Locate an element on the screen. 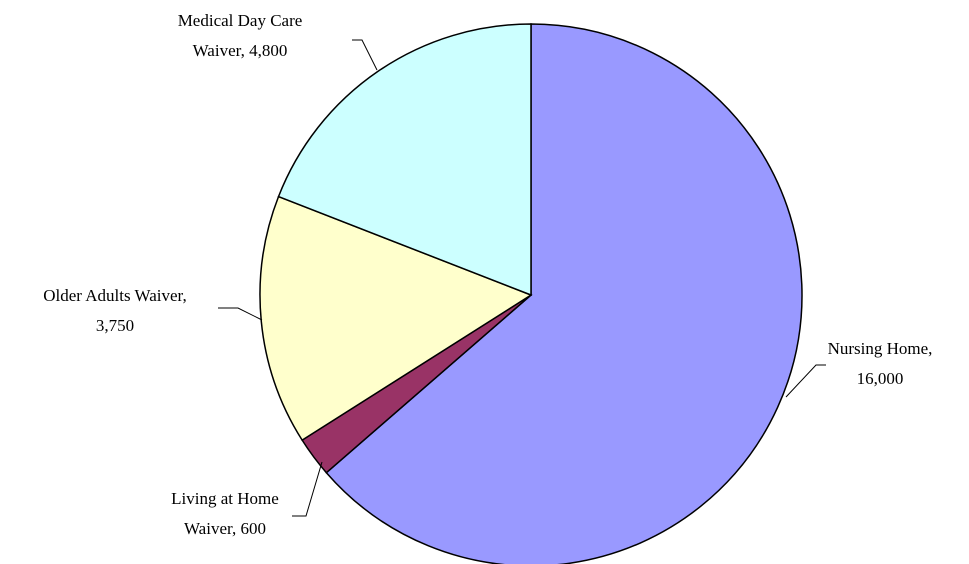 The width and height of the screenshot is (969, 564). data-label: 3,750 is located at coordinates (115, 325).